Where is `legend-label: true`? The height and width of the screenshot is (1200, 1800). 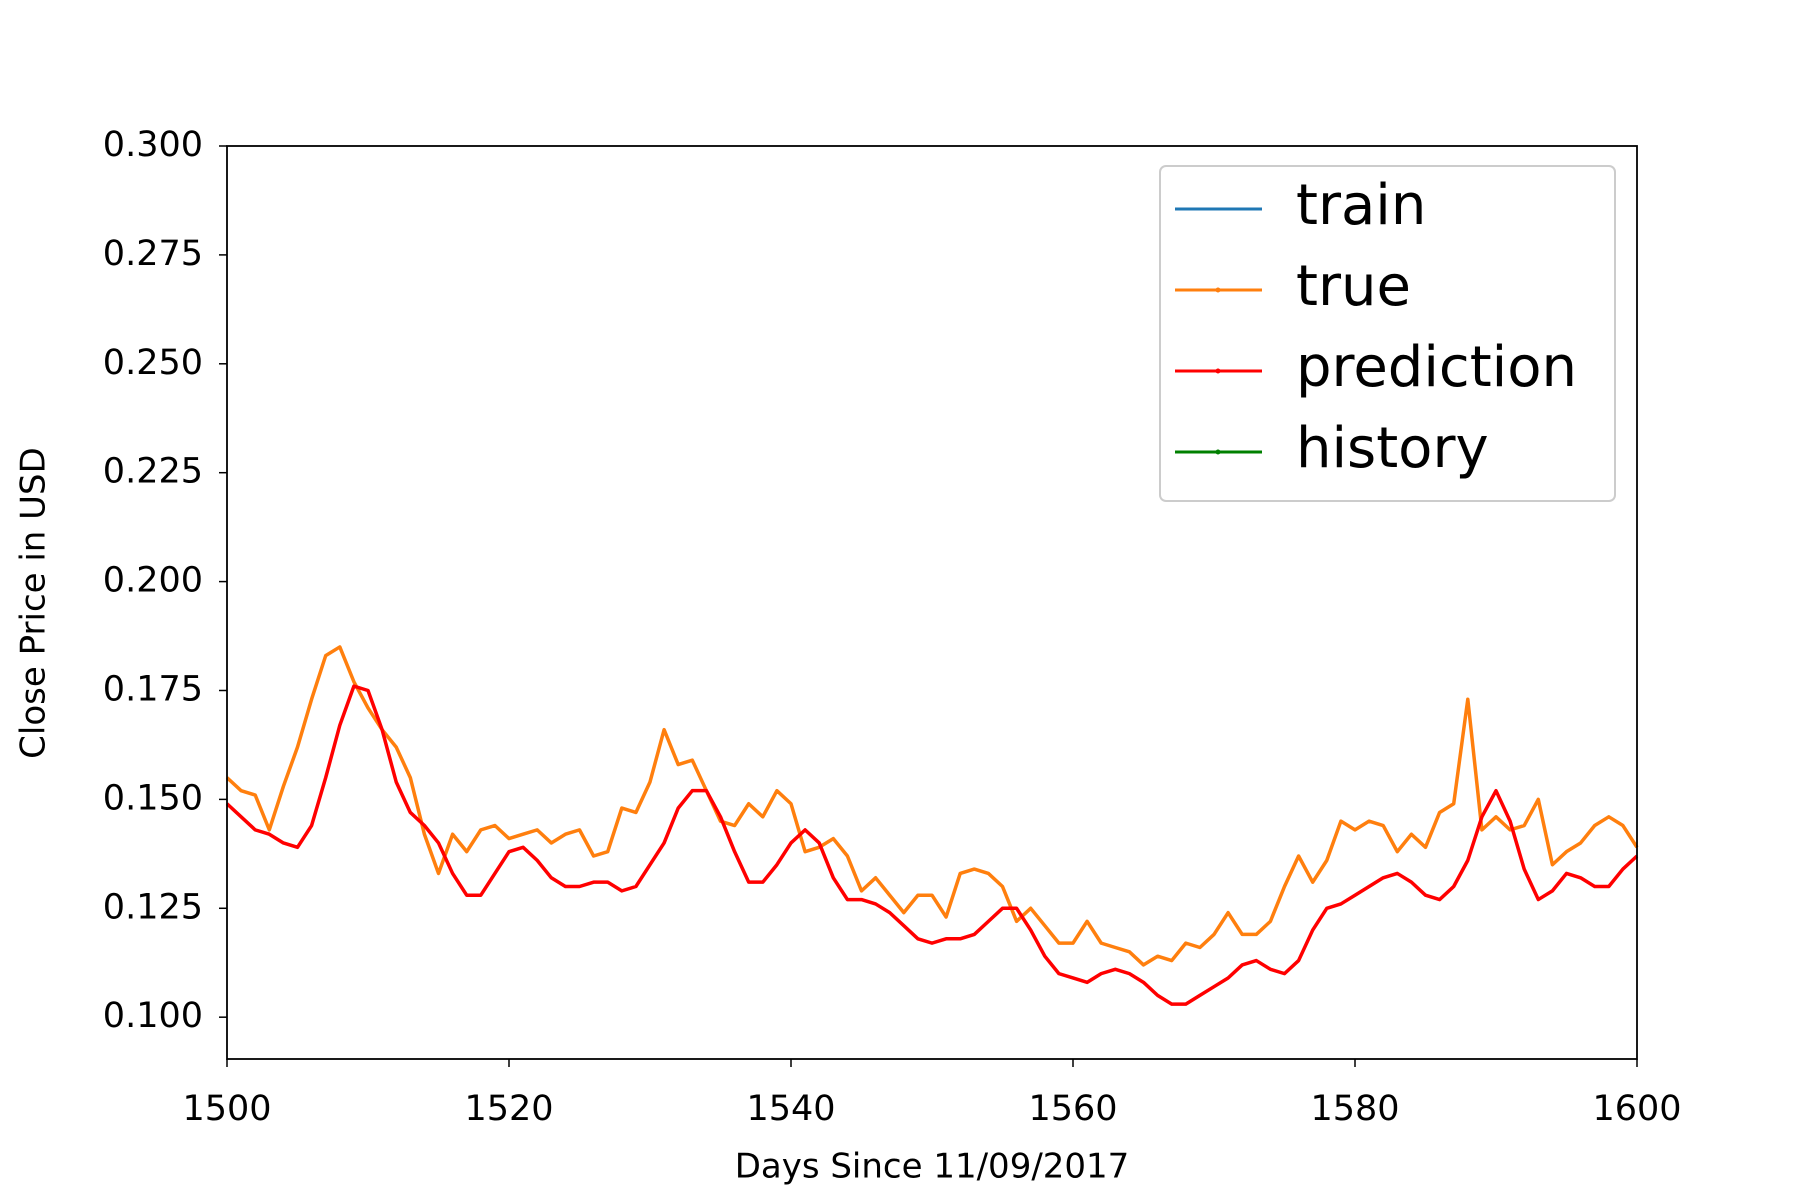
legend-label: true is located at coordinates (1353, 286).